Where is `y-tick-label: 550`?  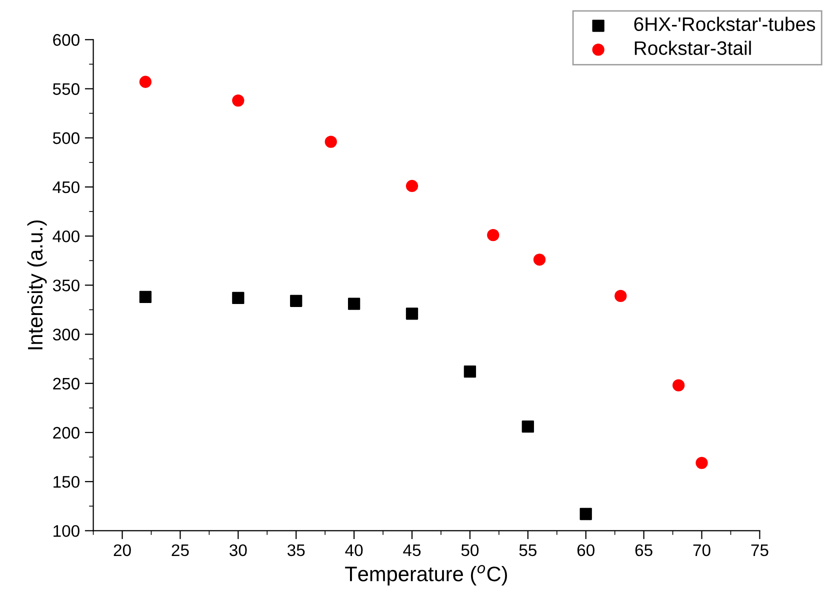 y-tick-label: 550 is located at coordinates (66, 89).